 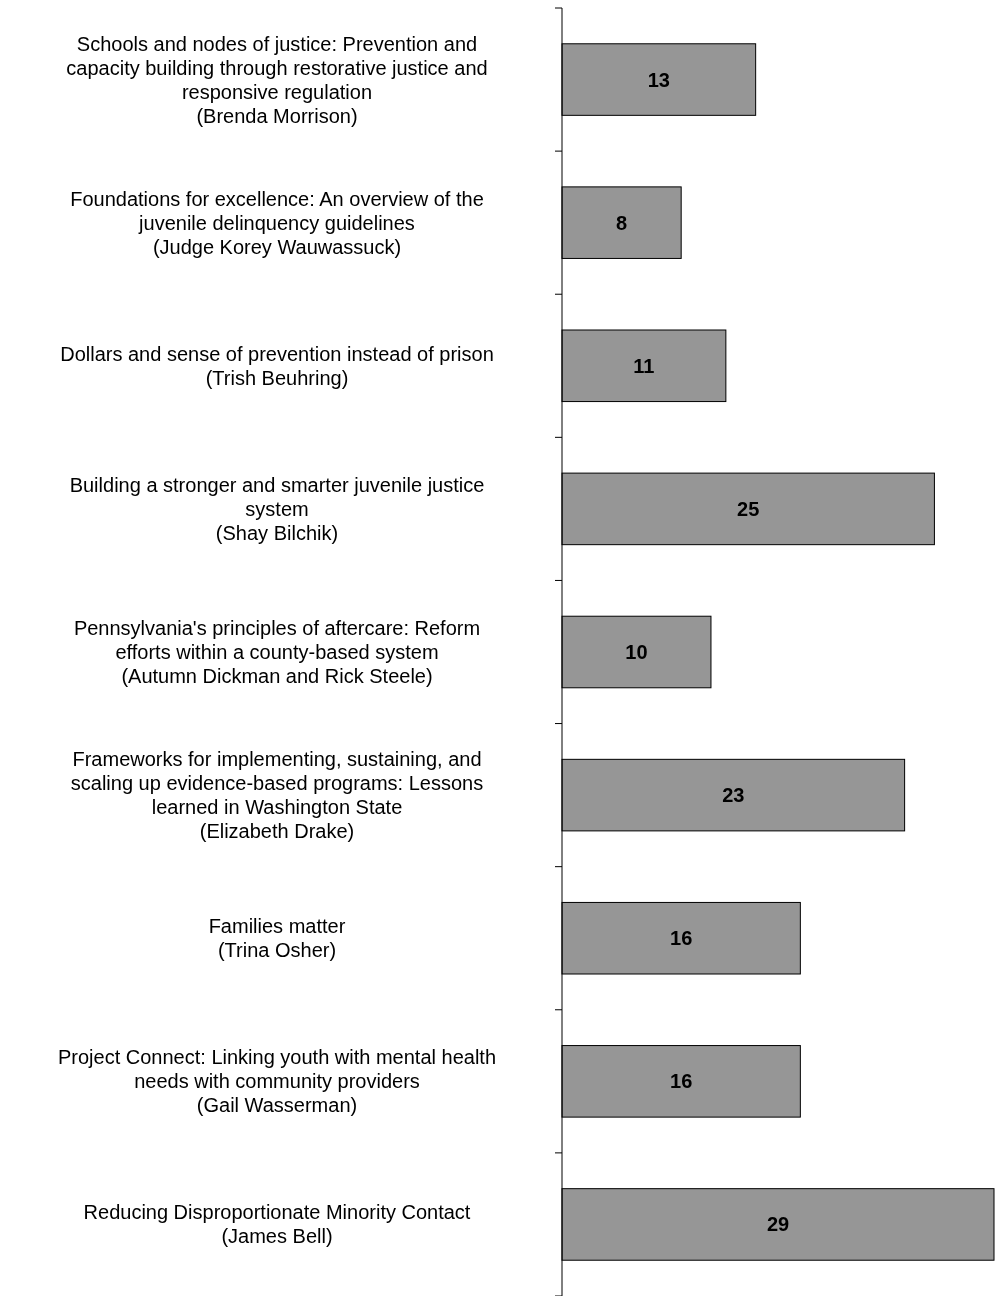 What do you see at coordinates (622, 222) in the screenshot?
I see `data-label: 8` at bounding box center [622, 222].